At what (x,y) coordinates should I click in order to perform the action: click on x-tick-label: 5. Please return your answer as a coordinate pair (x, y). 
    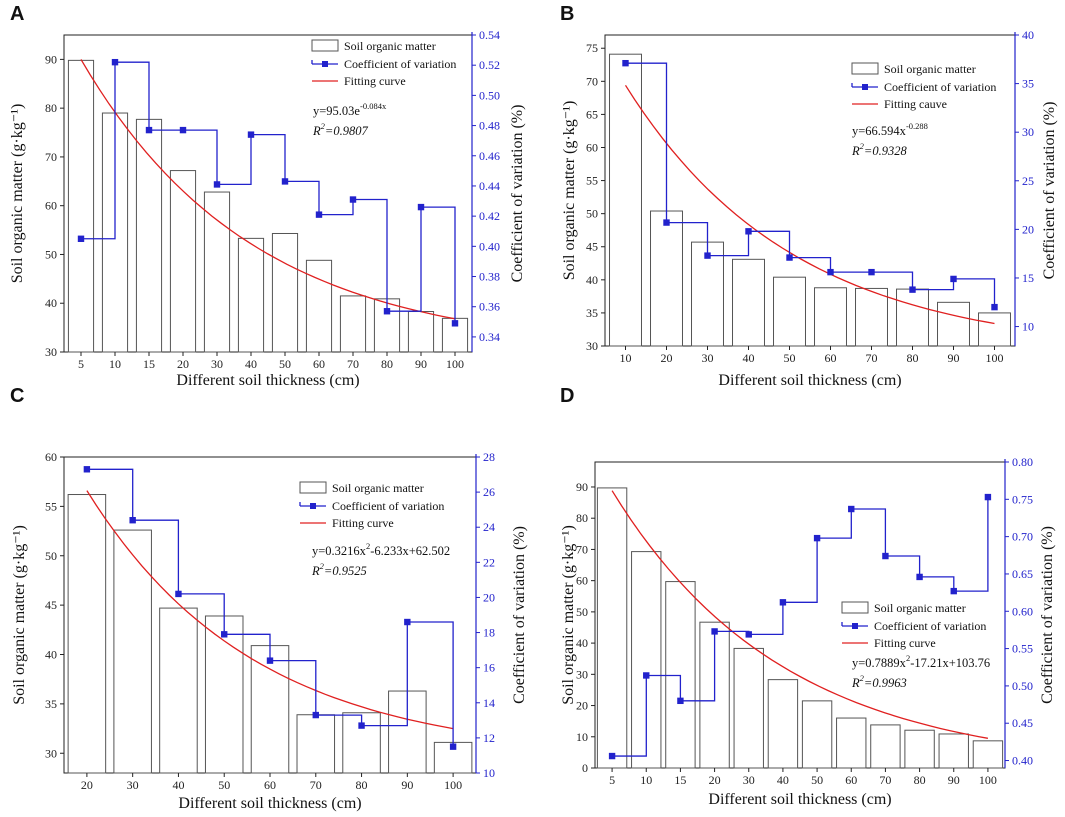
    Looking at the image, I should click on (612, 780).